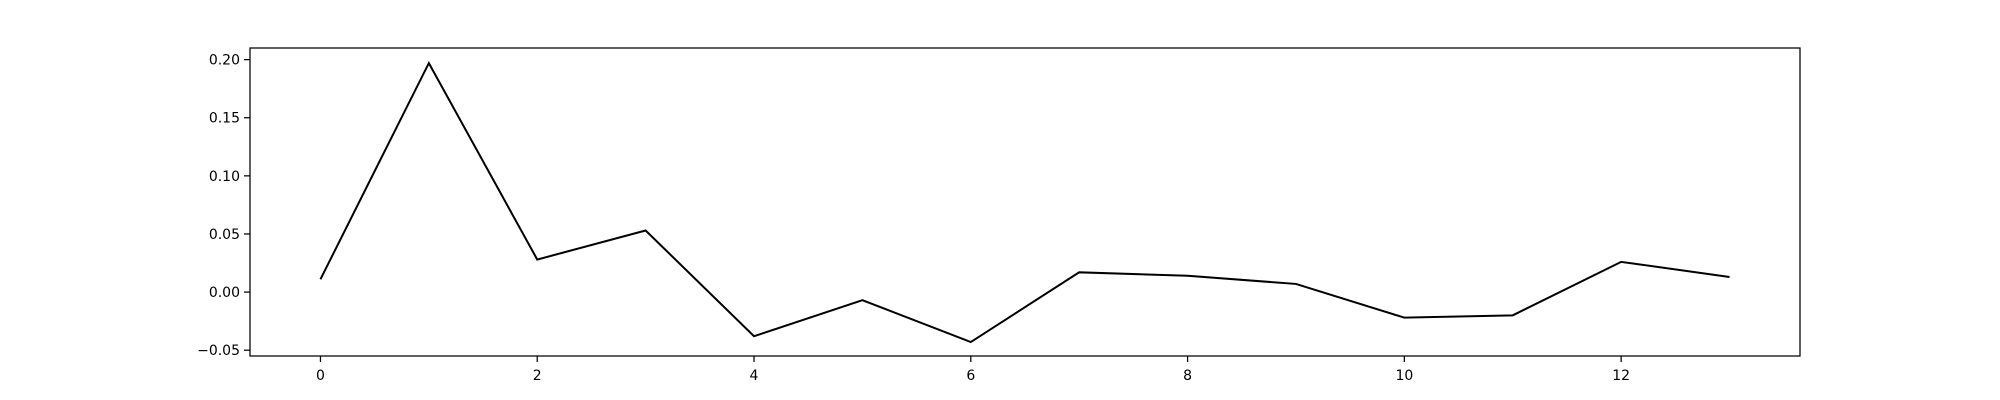 The width and height of the screenshot is (2000, 400). What do you see at coordinates (224, 293) in the screenshot?
I see `y-tick-label: 0.00` at bounding box center [224, 293].